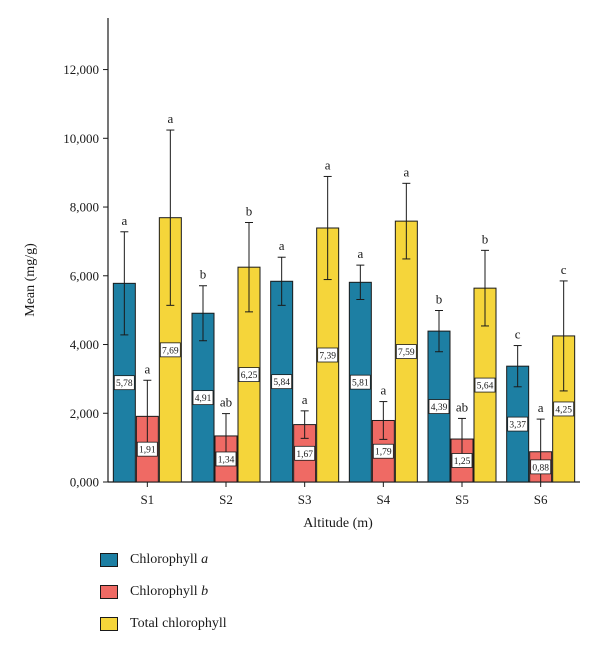 This screenshot has height=649, width=600. Describe the element at coordinates (383, 499) in the screenshot. I see `x-tick-label: S4` at that location.